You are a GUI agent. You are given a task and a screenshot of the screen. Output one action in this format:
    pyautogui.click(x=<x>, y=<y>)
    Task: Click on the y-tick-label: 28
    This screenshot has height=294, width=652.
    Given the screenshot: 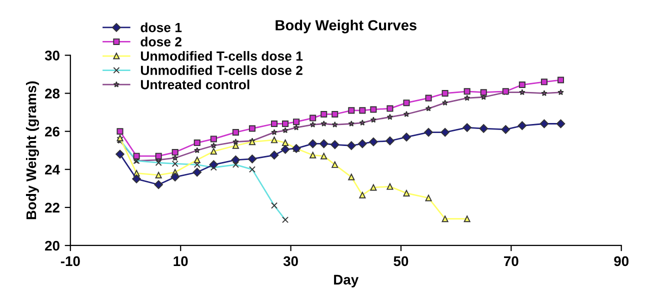 What is the action you would take?
    pyautogui.click(x=52, y=93)
    